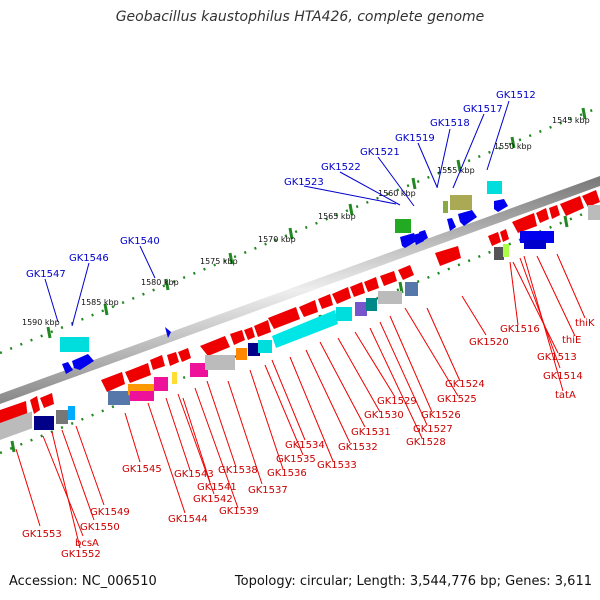 The width and height of the screenshot is (600, 600). What do you see at coordinates (341, 167) in the screenshot?
I see `gene-label: GK1522` at bounding box center [341, 167].